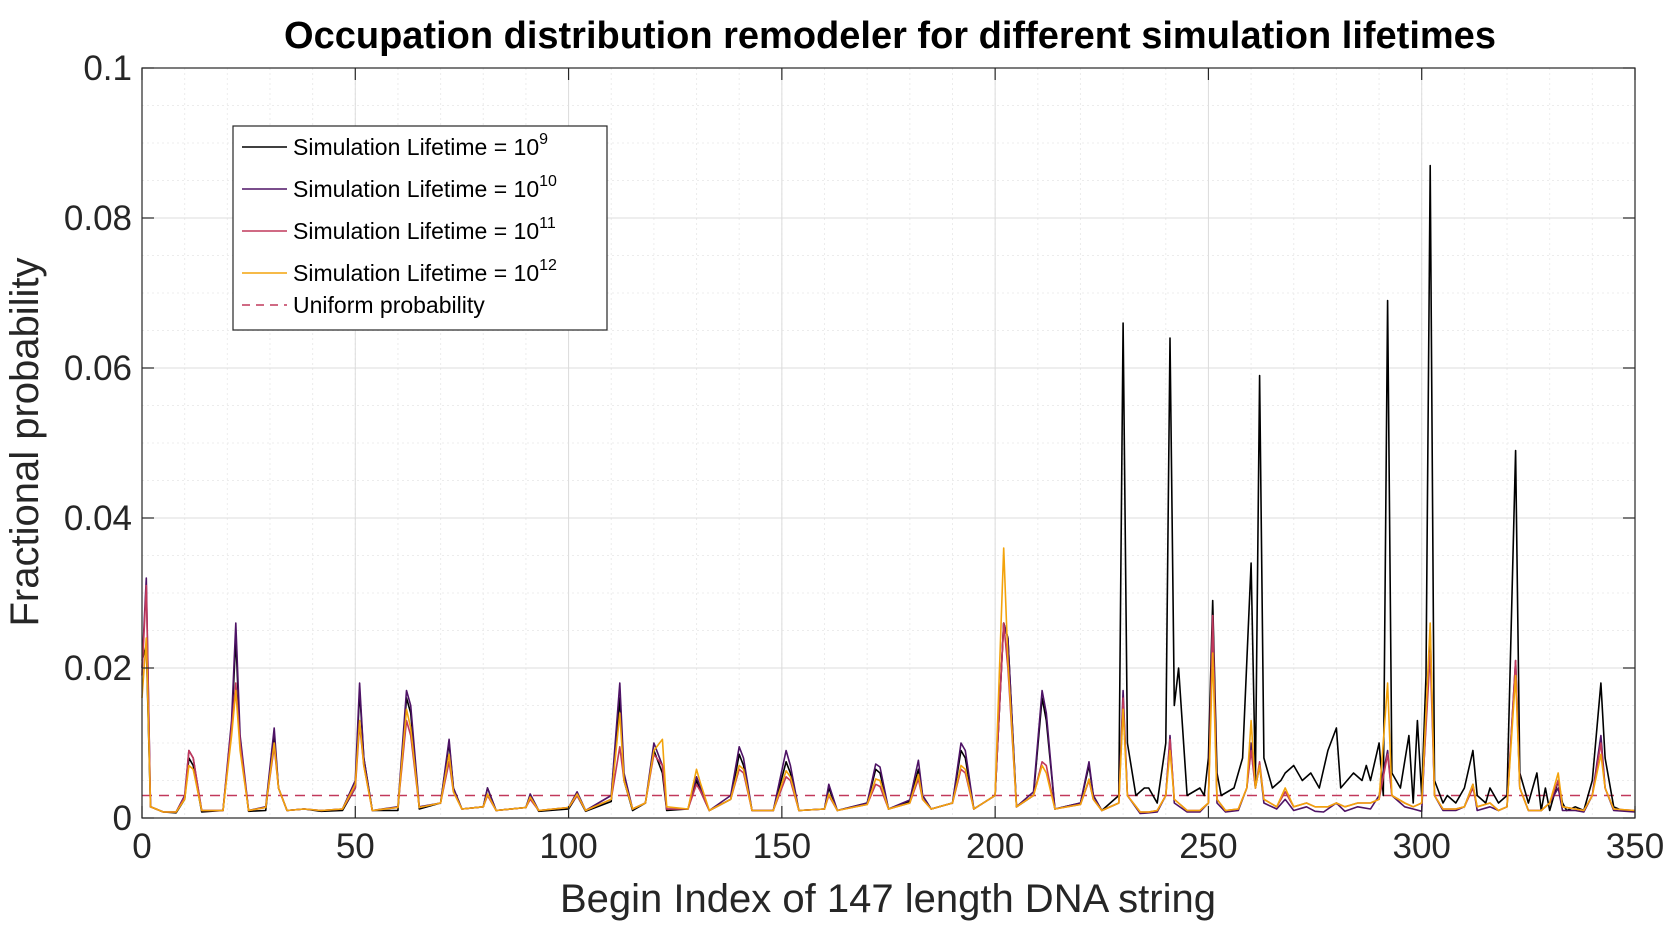 The height and width of the screenshot is (932, 1672). What do you see at coordinates (25, 441) in the screenshot?
I see `y-axis-label: Fractional probability` at bounding box center [25, 441].